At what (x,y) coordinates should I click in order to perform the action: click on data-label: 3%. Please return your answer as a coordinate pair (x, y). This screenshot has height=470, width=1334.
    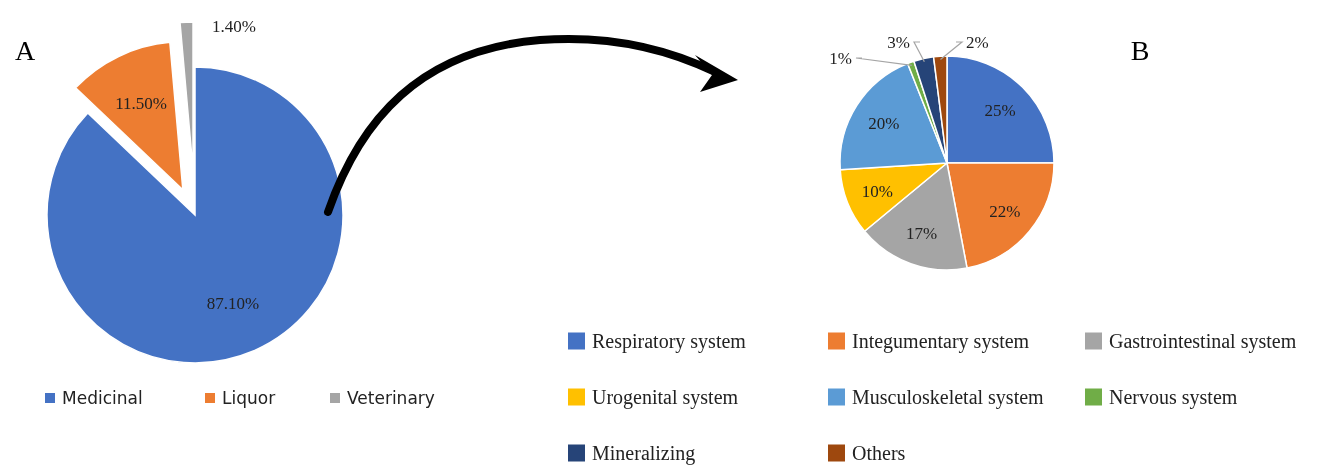
    Looking at the image, I should click on (898, 42).